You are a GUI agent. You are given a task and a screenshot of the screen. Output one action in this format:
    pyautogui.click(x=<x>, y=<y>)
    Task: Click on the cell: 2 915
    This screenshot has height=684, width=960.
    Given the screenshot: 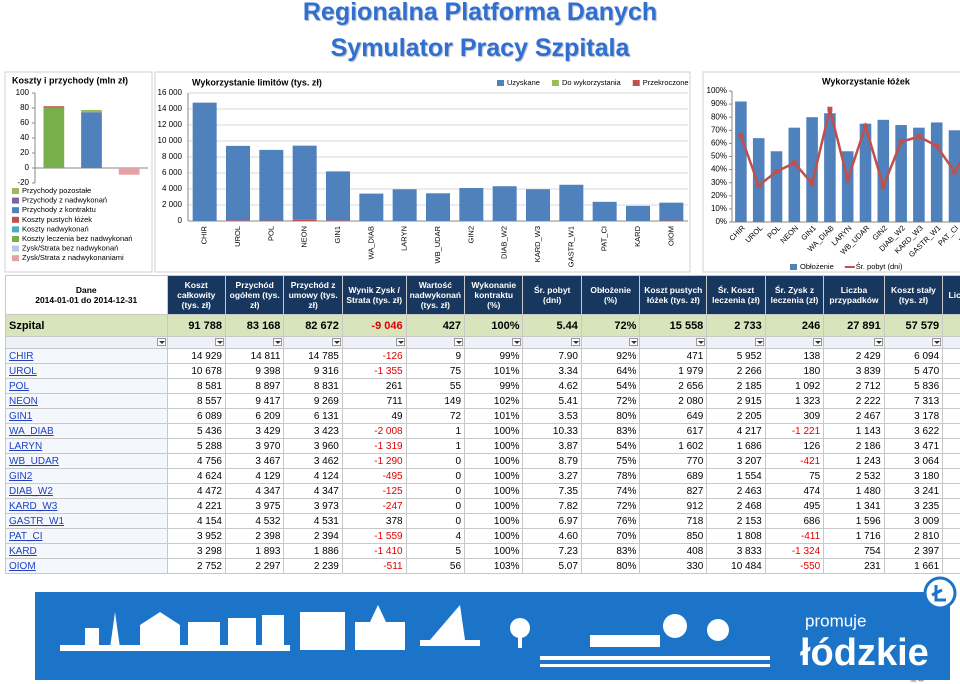 What is the action you would take?
    pyautogui.click(x=736, y=401)
    